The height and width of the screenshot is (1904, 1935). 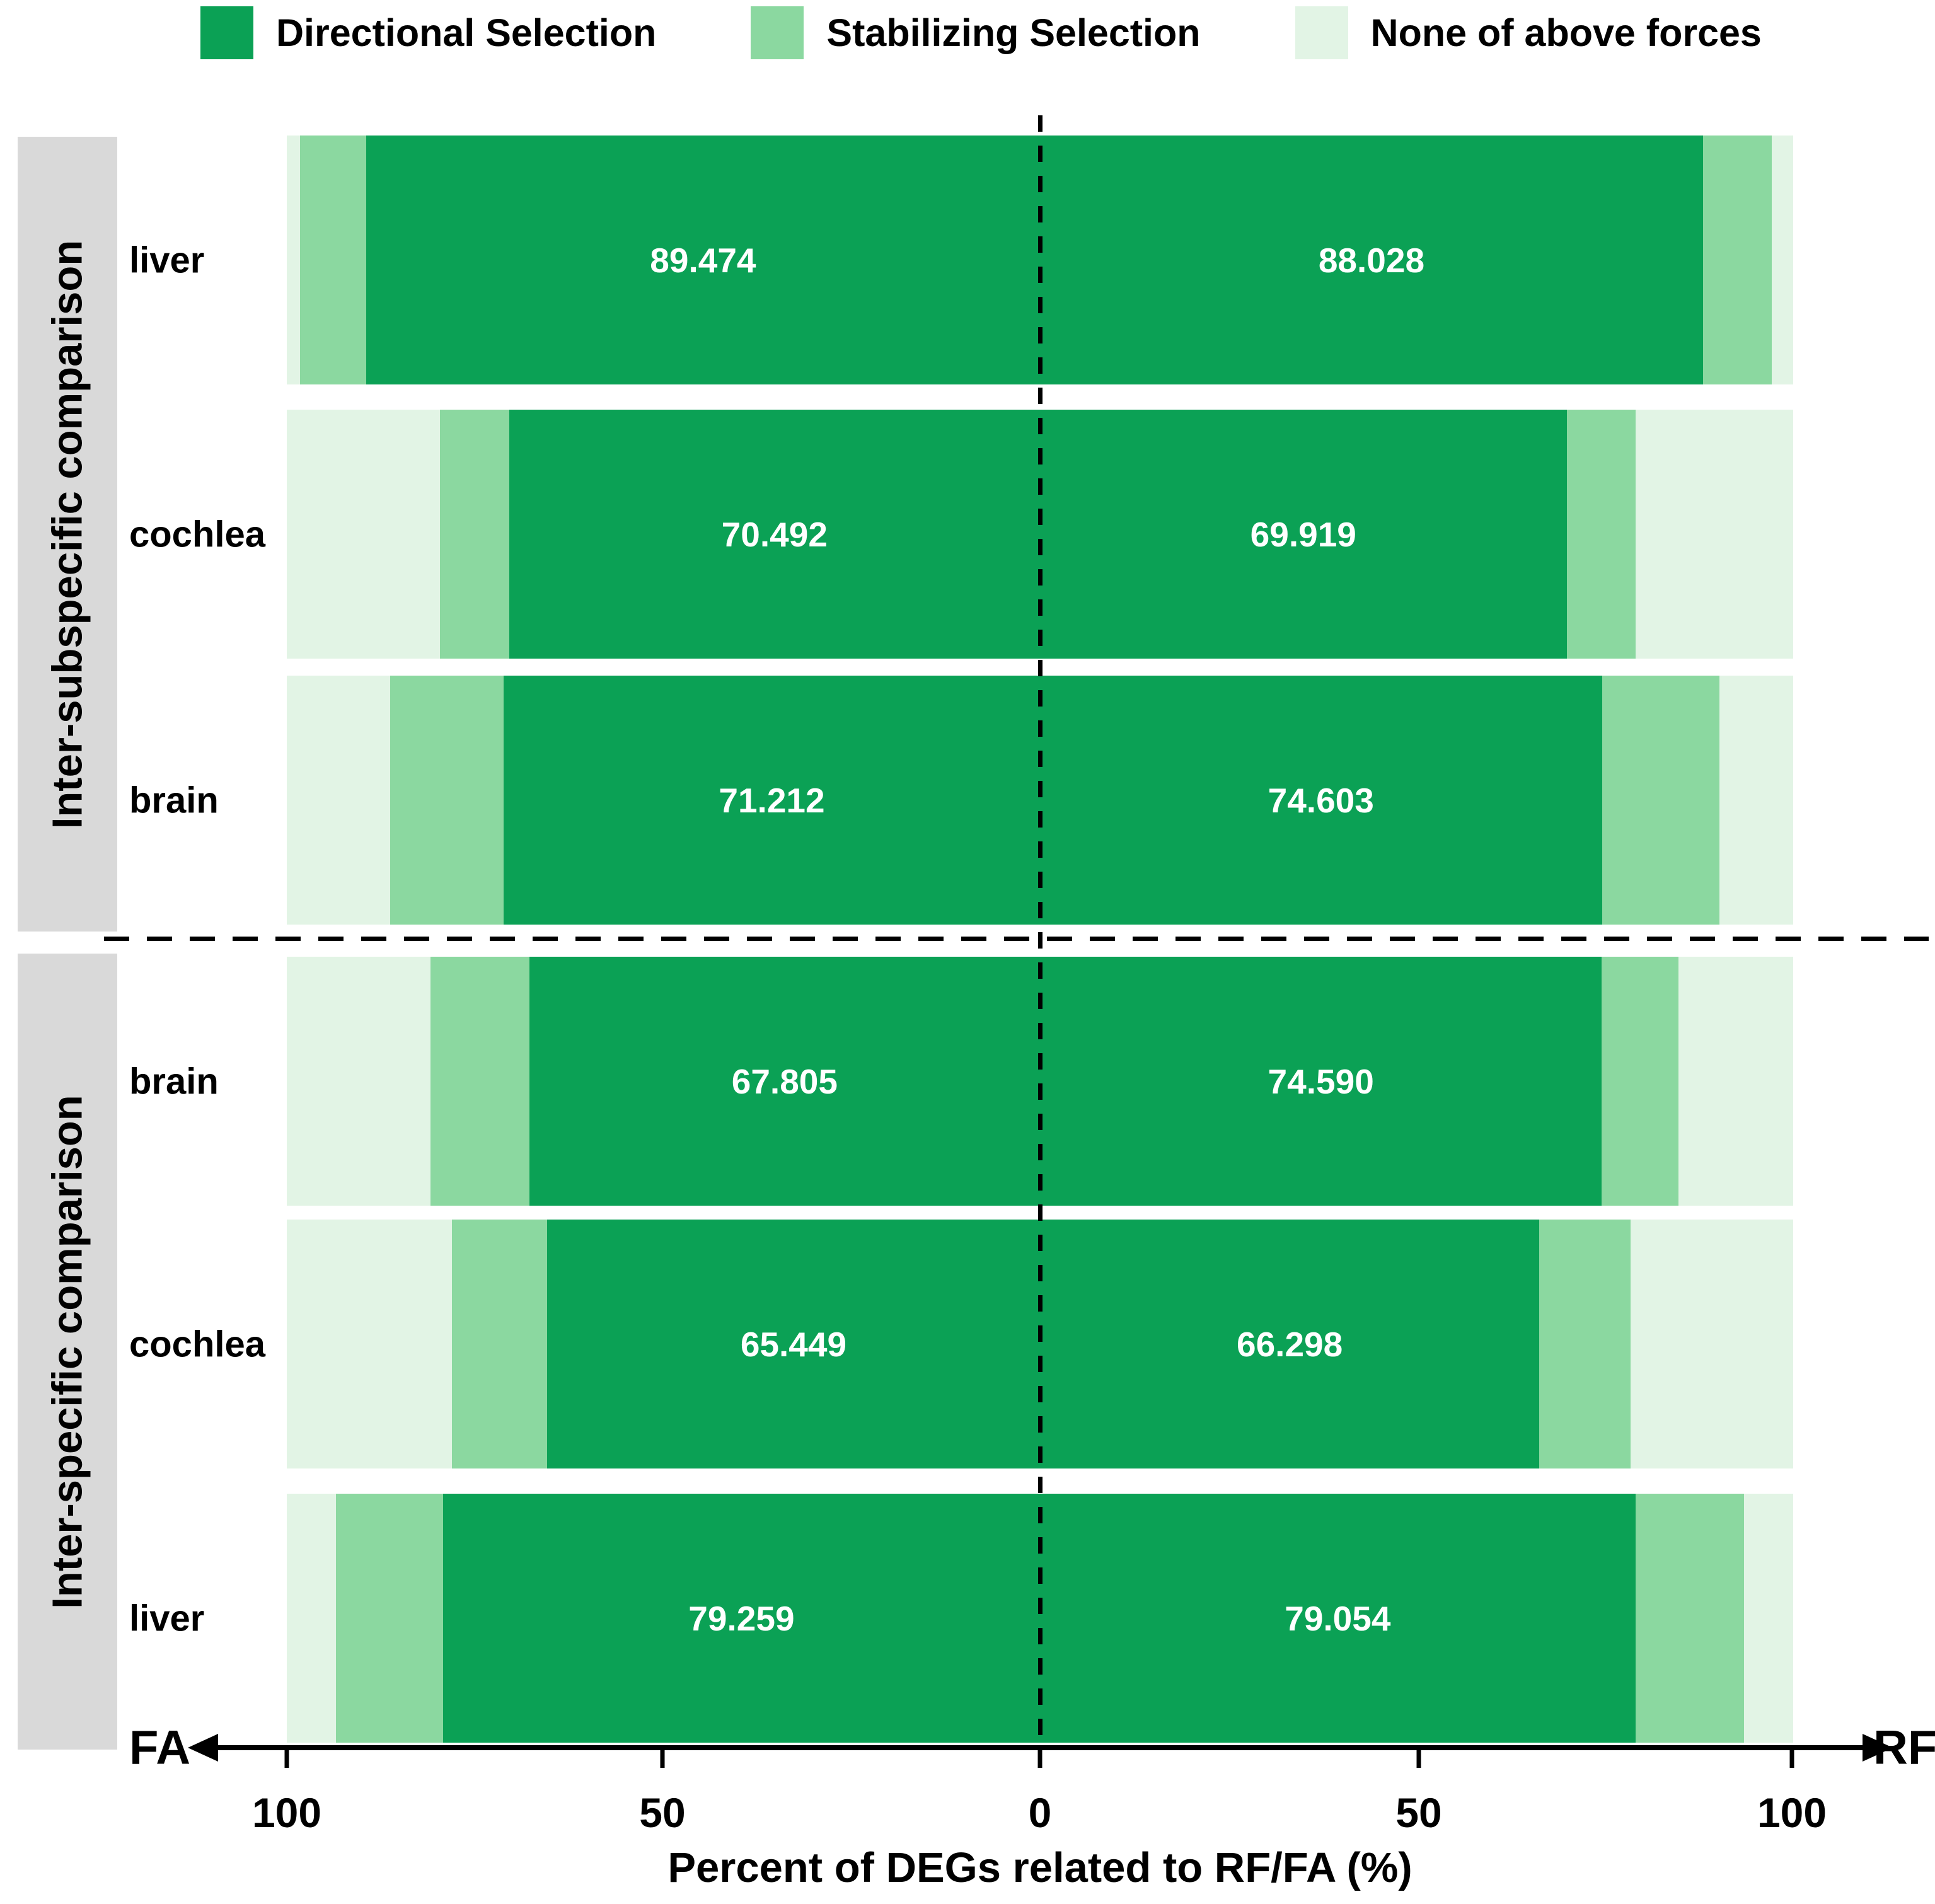 I want to click on tissue-label-liver-0: liver, so click(x=167, y=259).